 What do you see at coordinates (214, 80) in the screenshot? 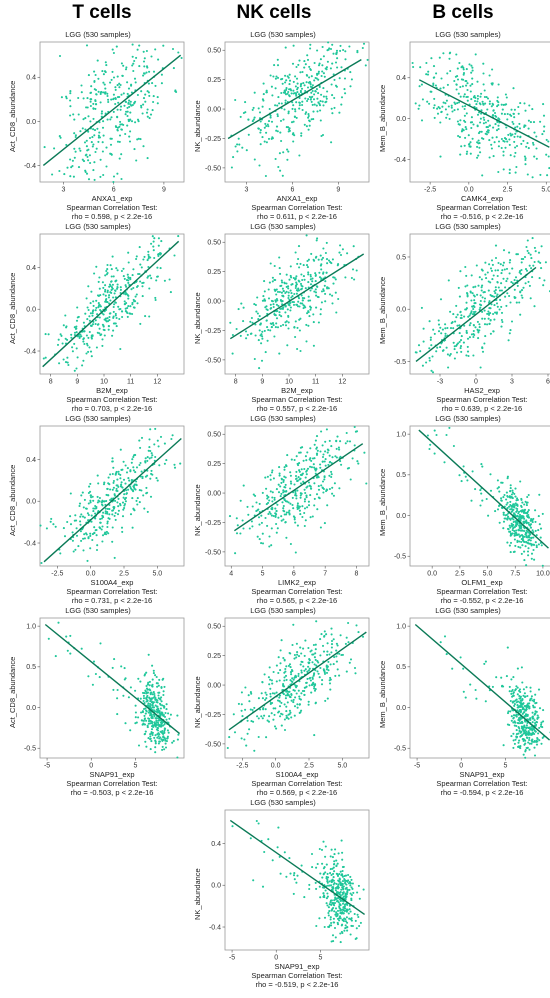
I see `y-tick-label: 0.25` at bounding box center [214, 80].